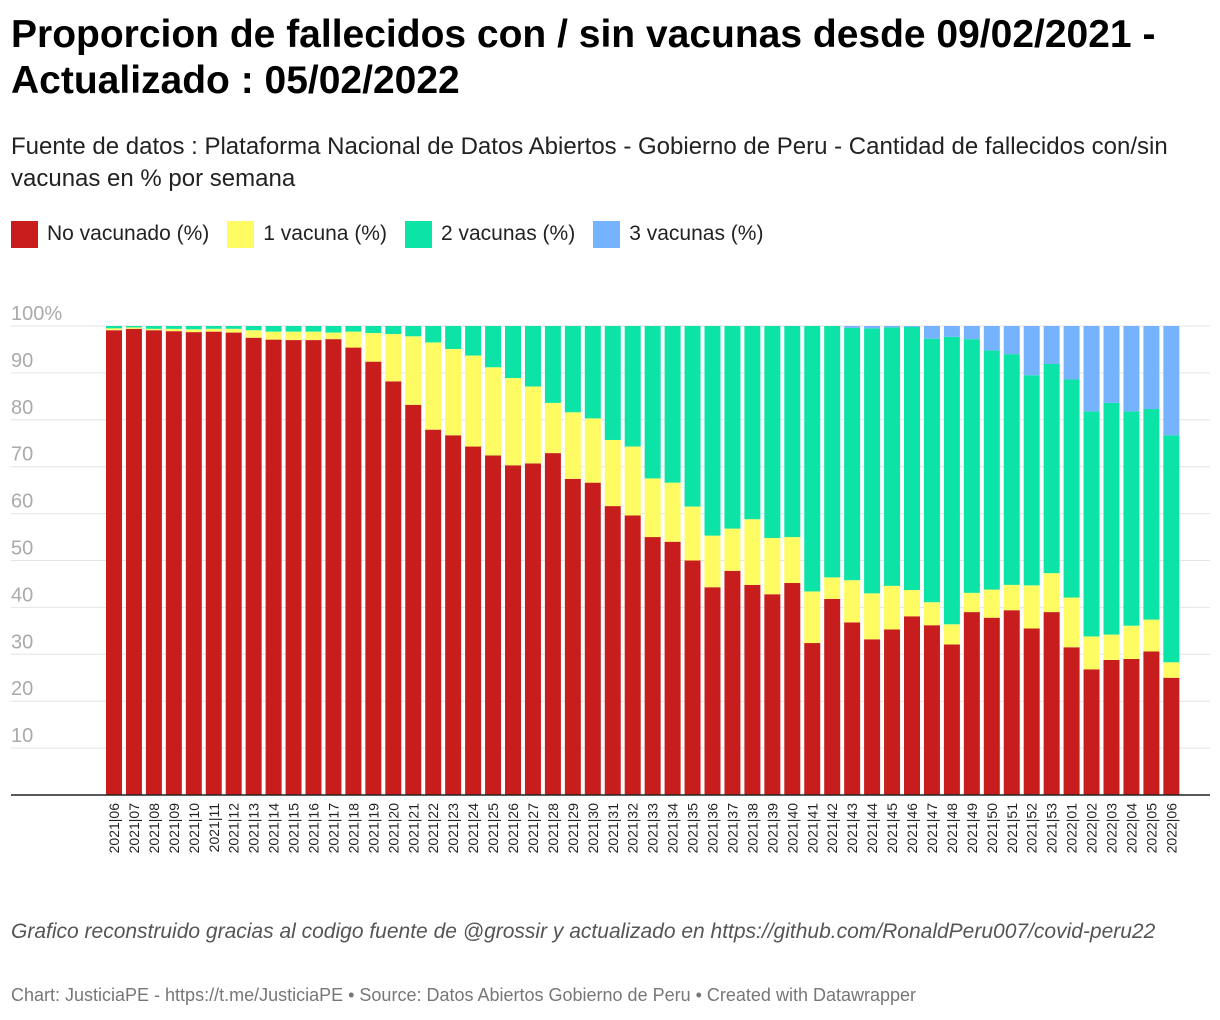  Describe the element at coordinates (114, 828) in the screenshot. I see `x-tick-label: 2021|06` at that location.